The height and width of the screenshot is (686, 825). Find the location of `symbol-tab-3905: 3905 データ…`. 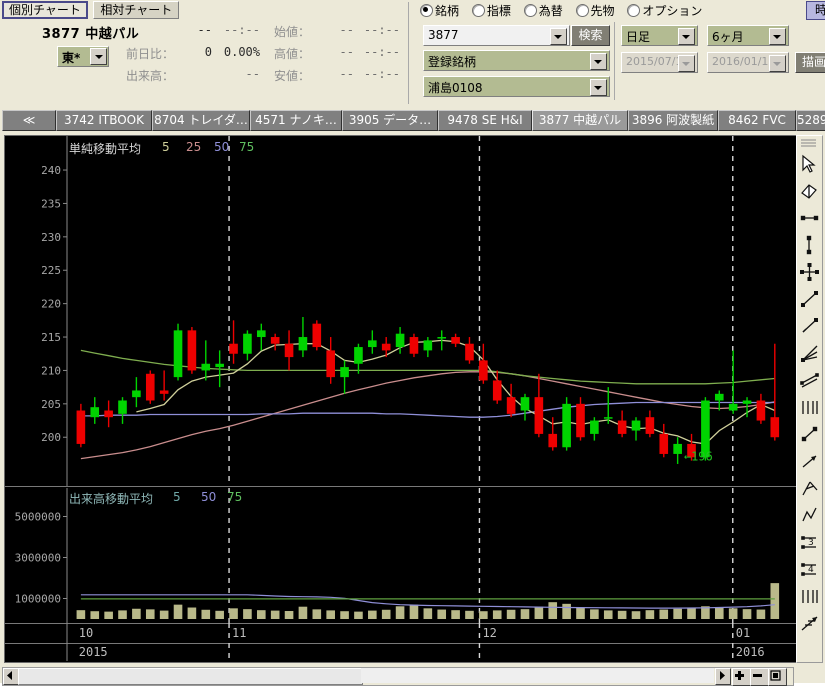

symbol-tab-3905: 3905 データ… is located at coordinates (390, 120).